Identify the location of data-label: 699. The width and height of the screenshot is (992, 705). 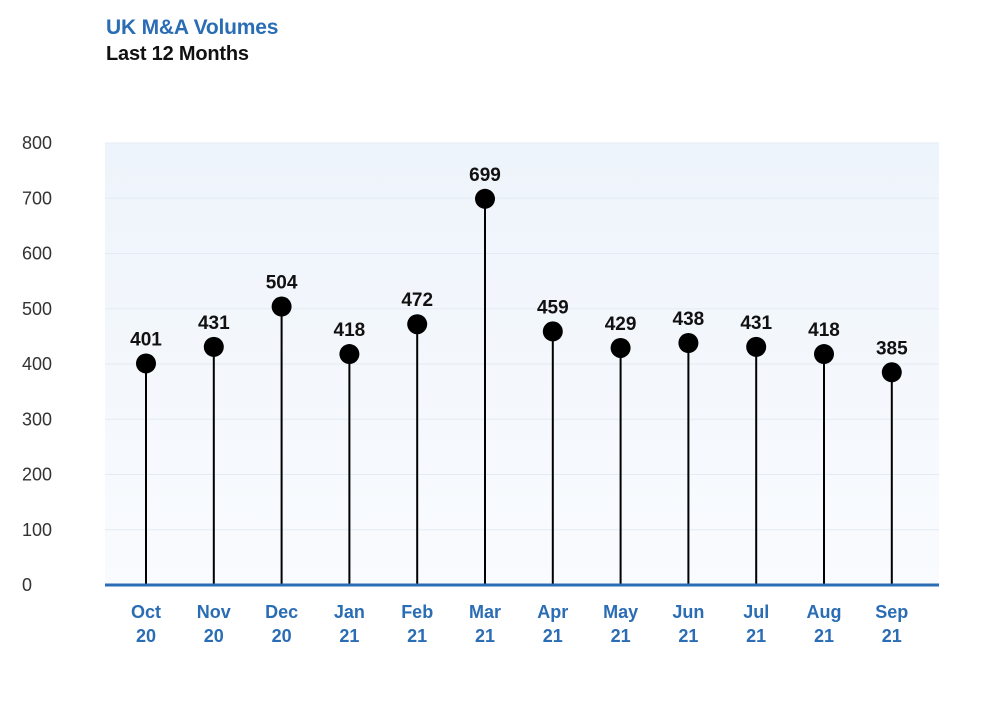
(485, 175).